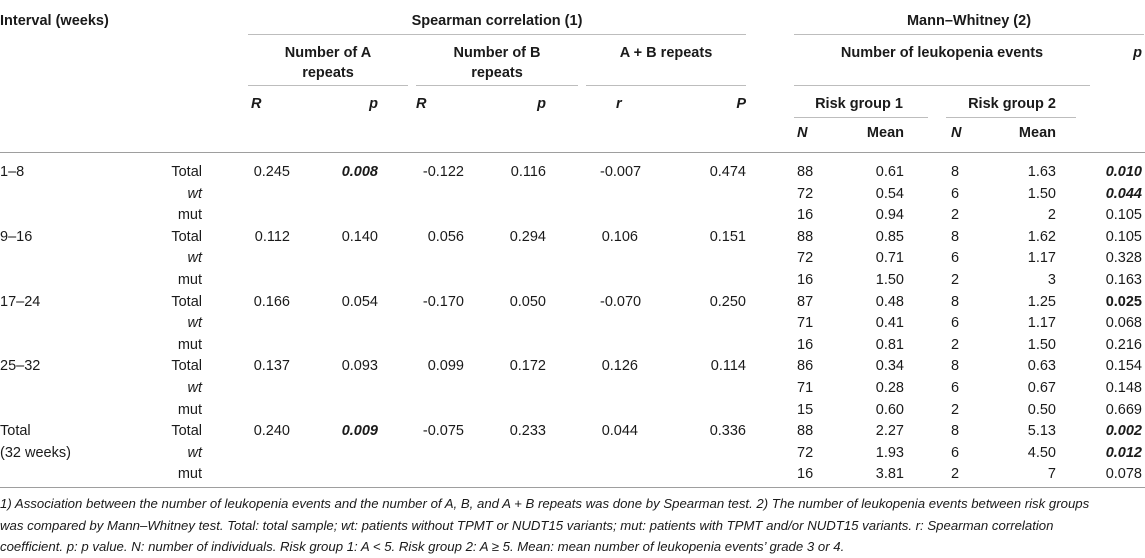 The image size is (1145, 558). I want to click on cell-p: 0.154, so click(1123, 366).